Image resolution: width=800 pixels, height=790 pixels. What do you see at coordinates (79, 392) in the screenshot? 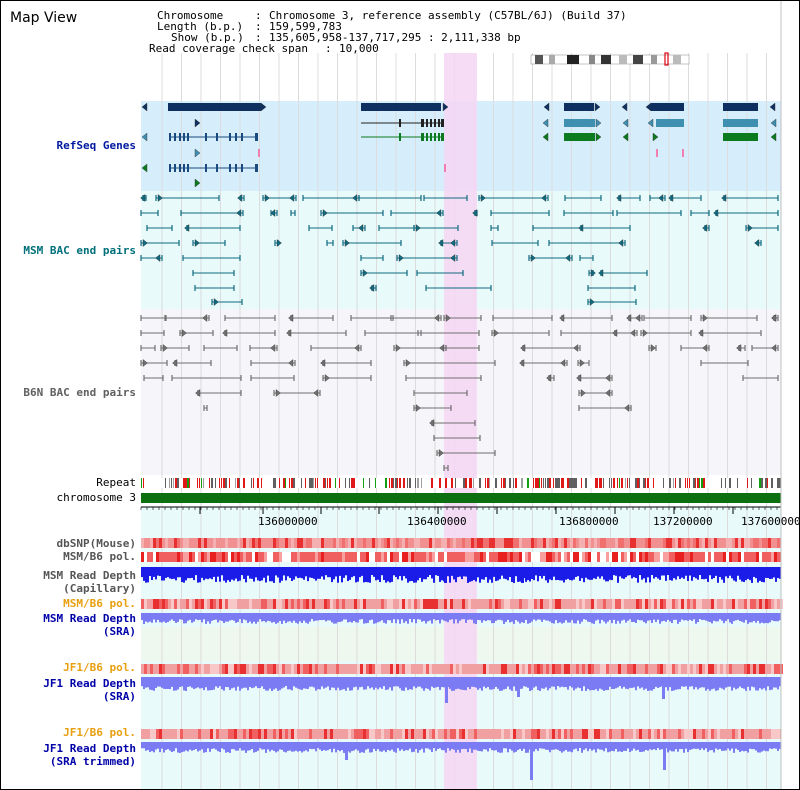
I see `track-label-b6n-bac: B6N BAC end pairs` at bounding box center [79, 392].